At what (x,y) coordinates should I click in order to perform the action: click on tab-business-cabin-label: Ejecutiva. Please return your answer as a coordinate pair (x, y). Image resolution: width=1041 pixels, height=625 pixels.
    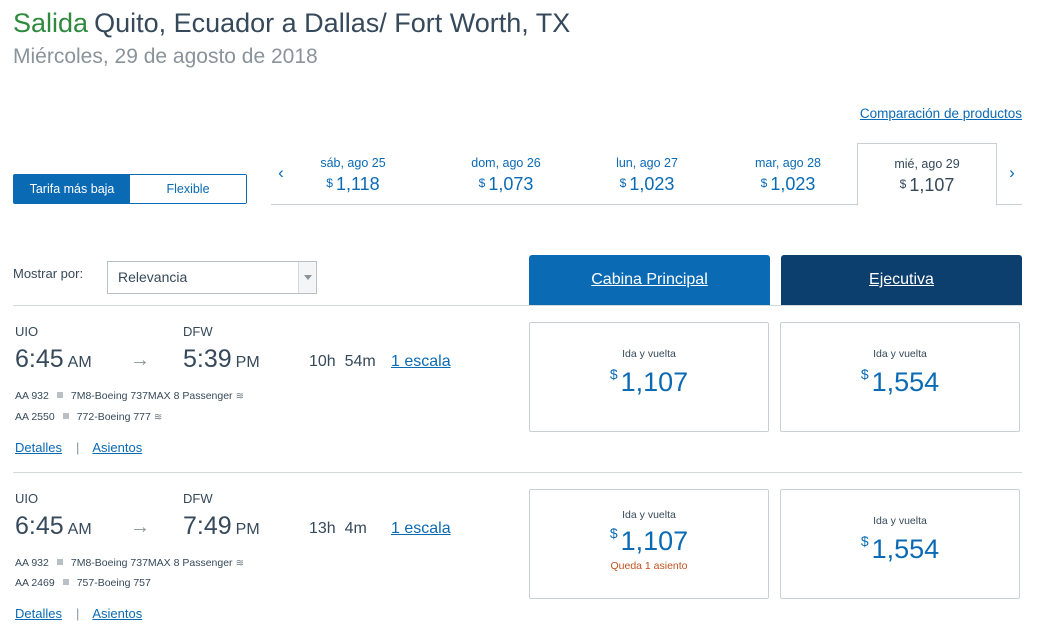
    Looking at the image, I should click on (901, 279).